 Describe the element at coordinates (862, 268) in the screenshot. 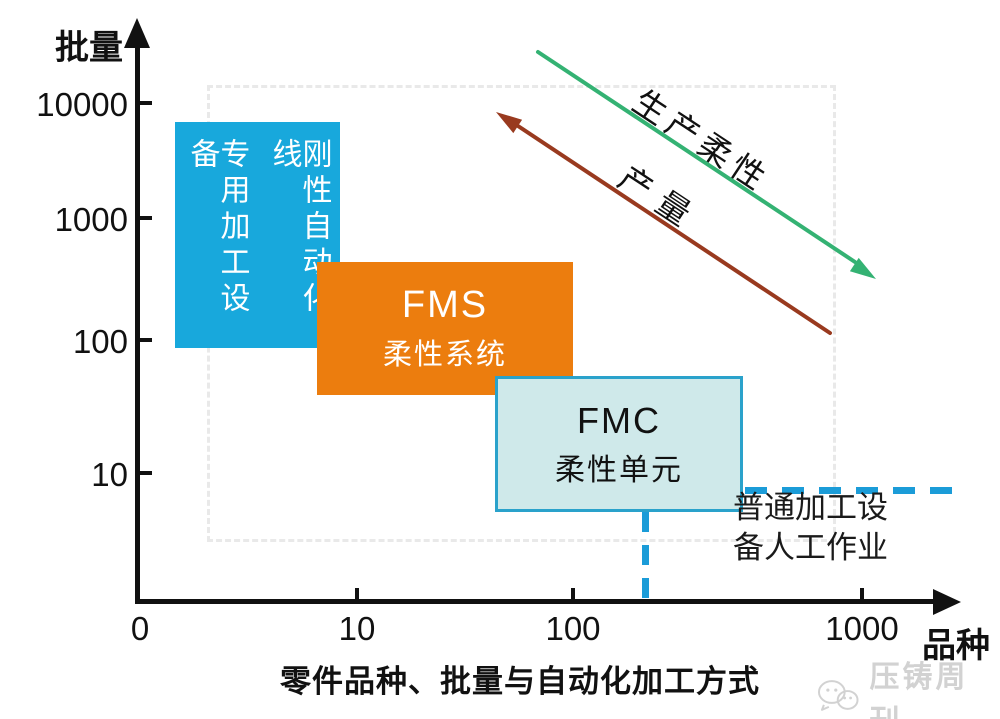

I see `flexibility-arrowhead-icon` at that location.